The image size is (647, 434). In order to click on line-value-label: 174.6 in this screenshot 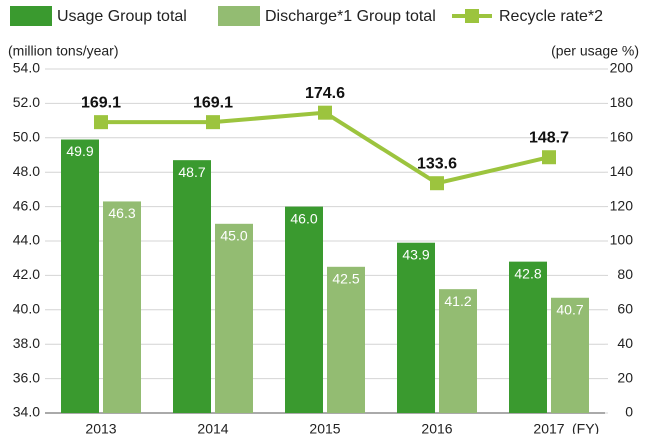, I will do `click(325, 93)`.